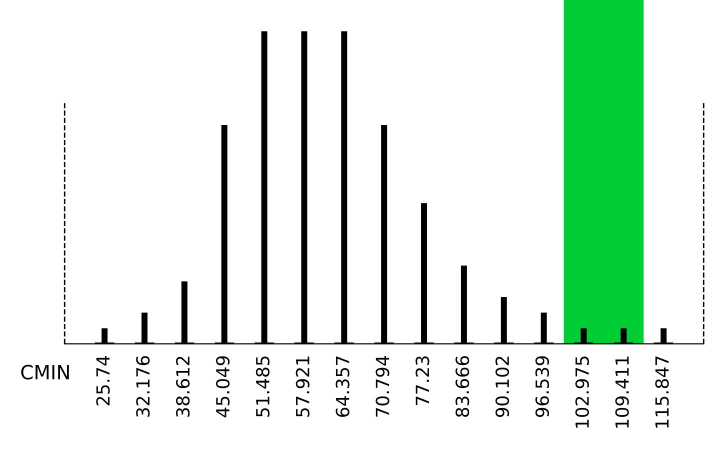 The image size is (718, 471). I want to click on x-tick-label: 96.539, so click(542, 386).